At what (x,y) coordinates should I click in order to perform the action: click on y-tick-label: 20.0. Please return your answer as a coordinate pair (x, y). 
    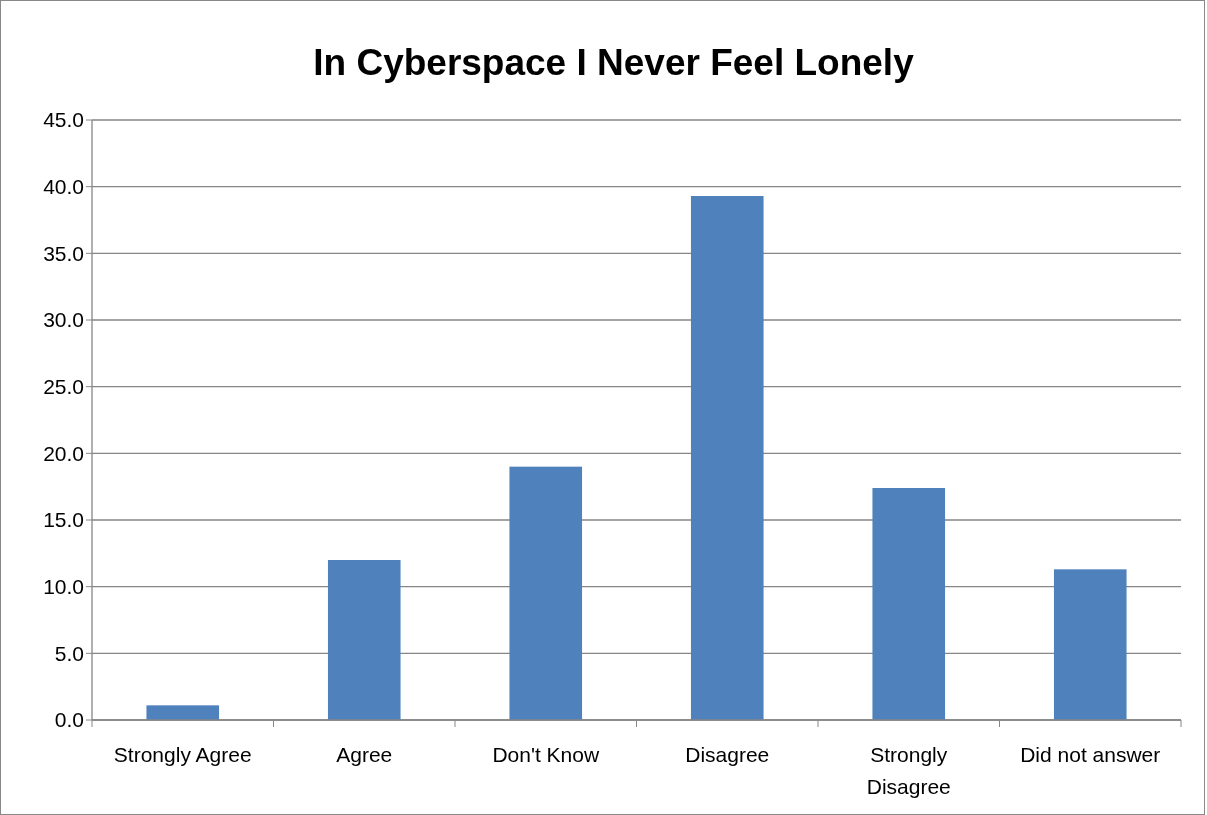
    Looking at the image, I should click on (63, 453).